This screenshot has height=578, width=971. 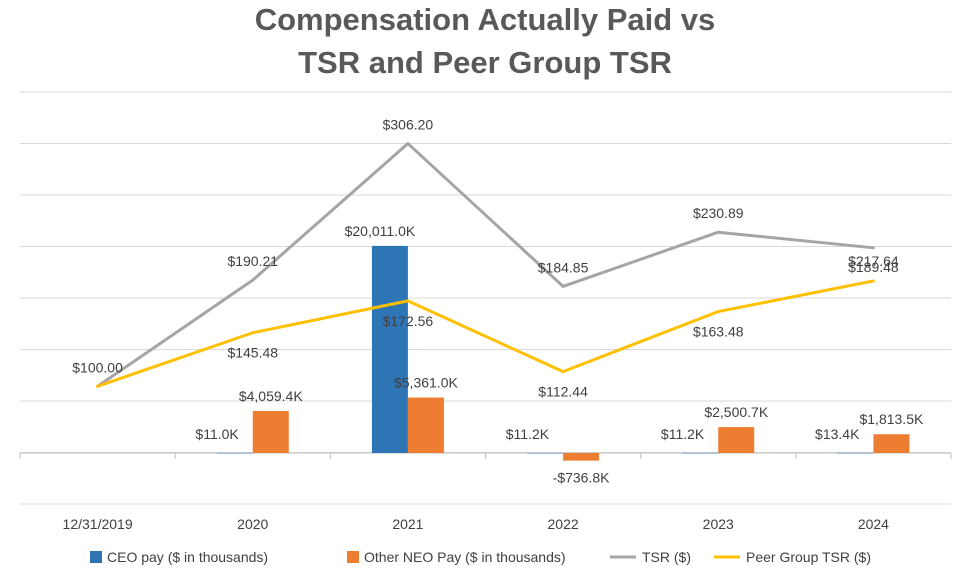 I want to click on other-neo-pay-data-label: $1,813.5K, so click(x=891, y=419).